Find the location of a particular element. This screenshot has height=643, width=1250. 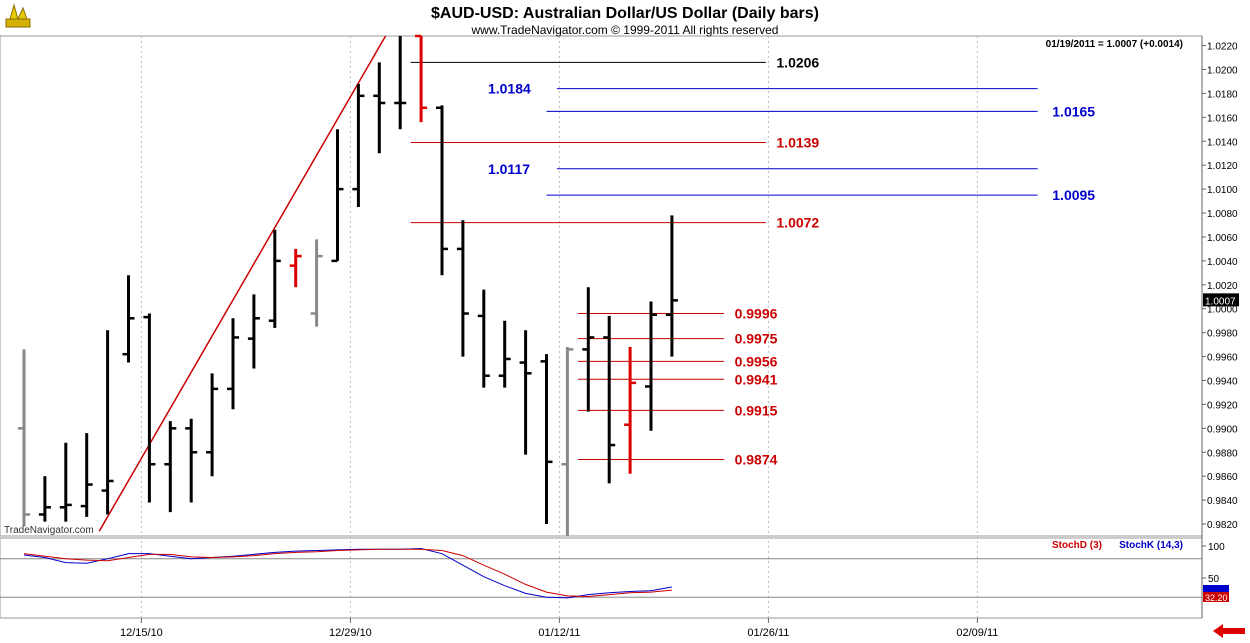

y-tick-label: 1.0100 is located at coordinates (1222, 190).